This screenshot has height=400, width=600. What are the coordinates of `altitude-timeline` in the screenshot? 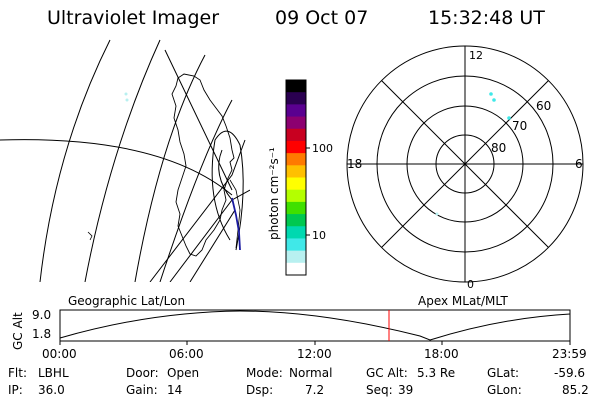 It's located at (315, 327).